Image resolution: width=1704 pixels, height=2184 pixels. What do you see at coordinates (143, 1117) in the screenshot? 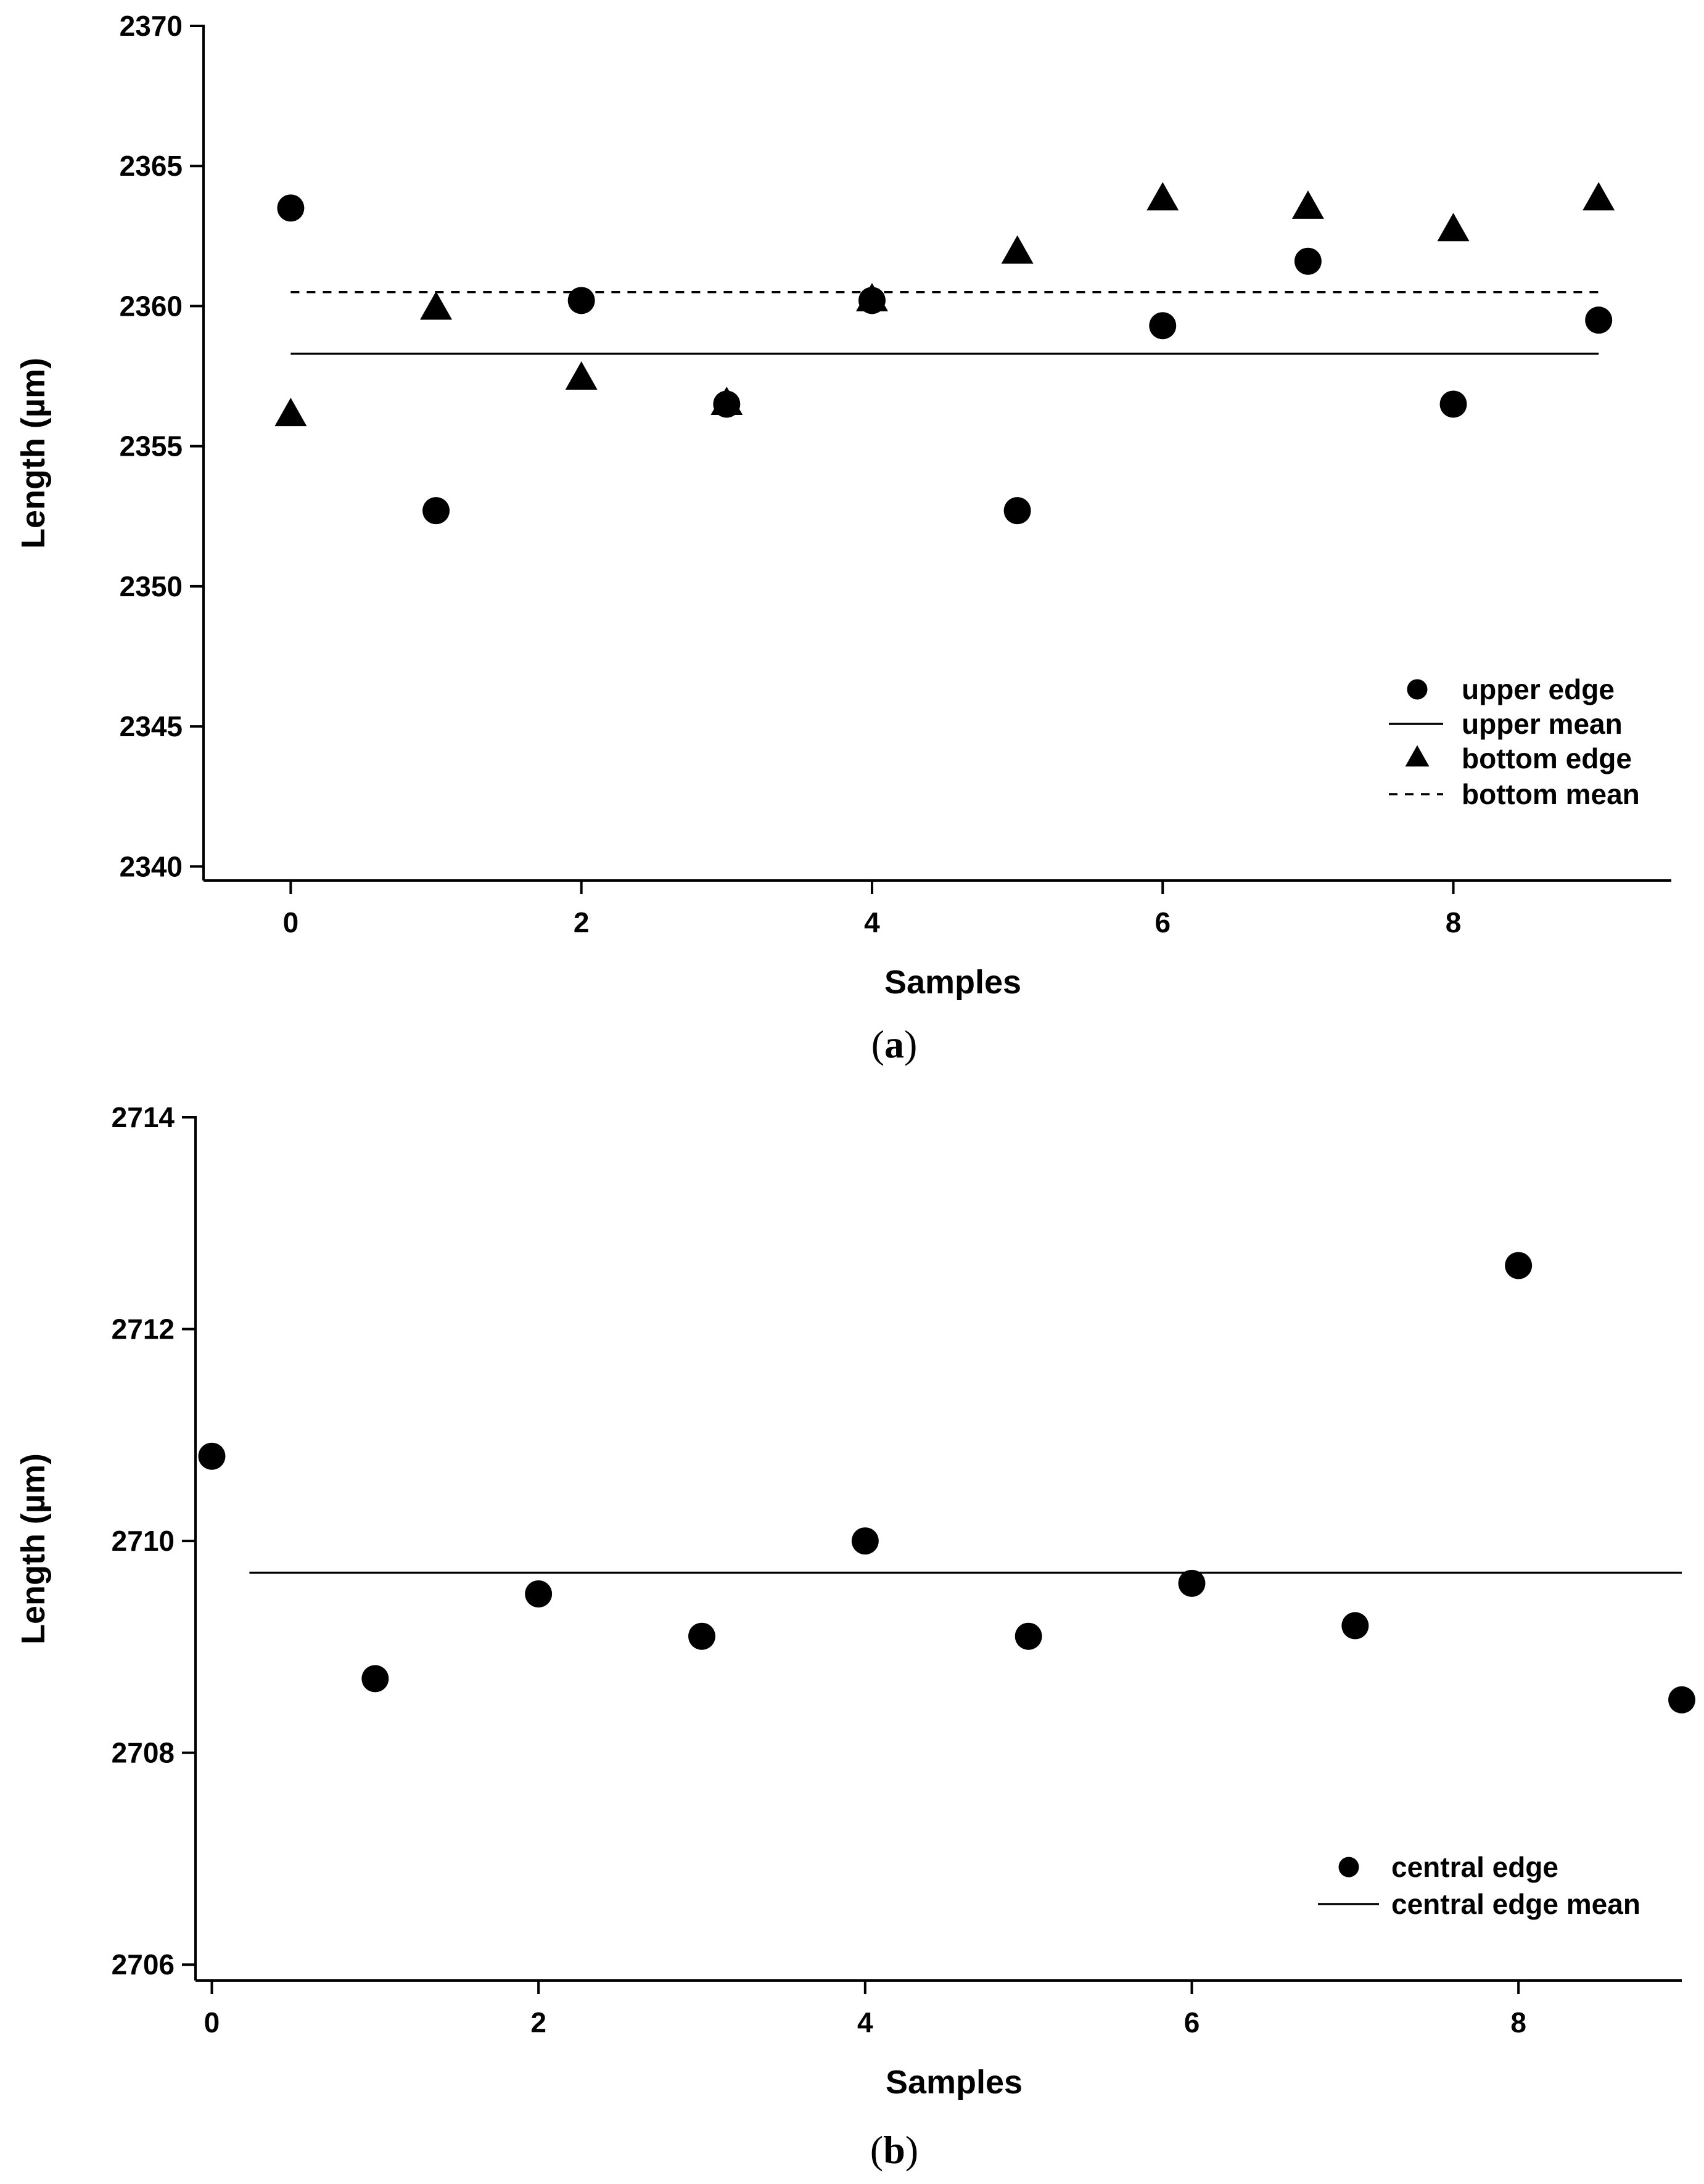
I see `y-tick-label: 2714` at bounding box center [143, 1117].